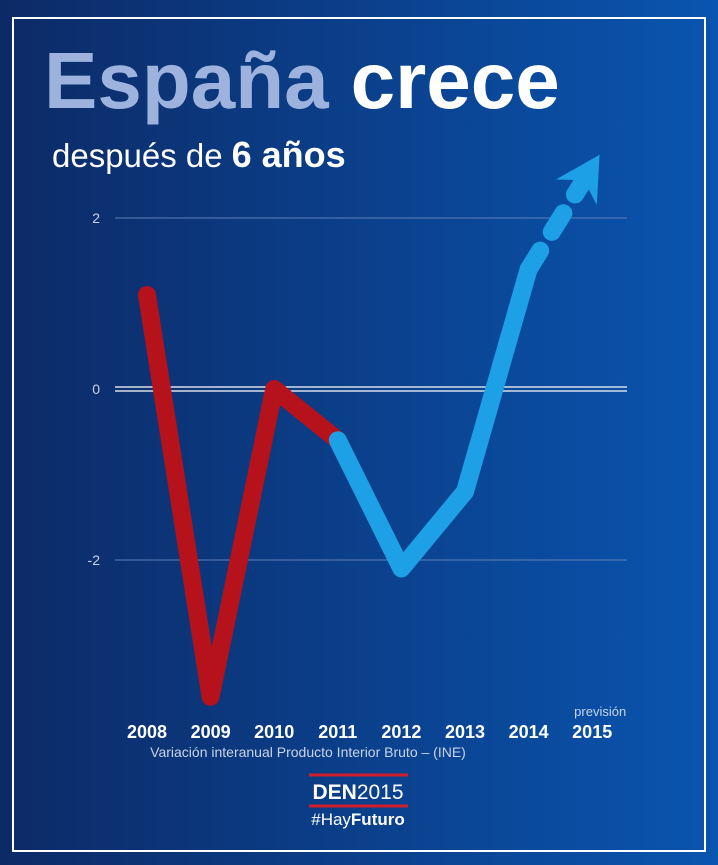  Describe the element at coordinates (147, 732) in the screenshot. I see `x-tick-label: 2008` at that location.